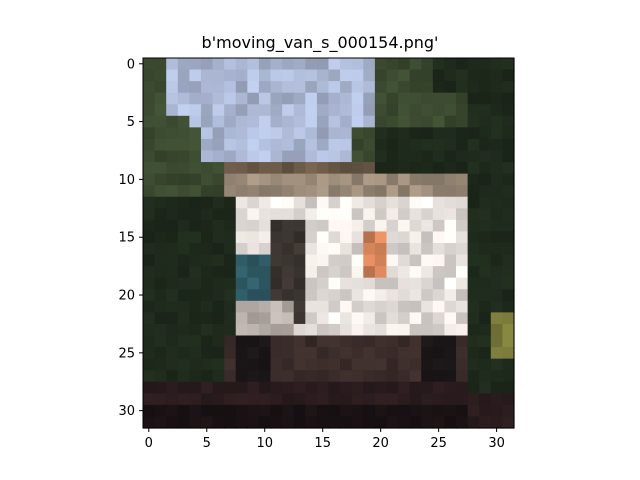  I want to click on x-tick-label: 0, so click(149, 443).